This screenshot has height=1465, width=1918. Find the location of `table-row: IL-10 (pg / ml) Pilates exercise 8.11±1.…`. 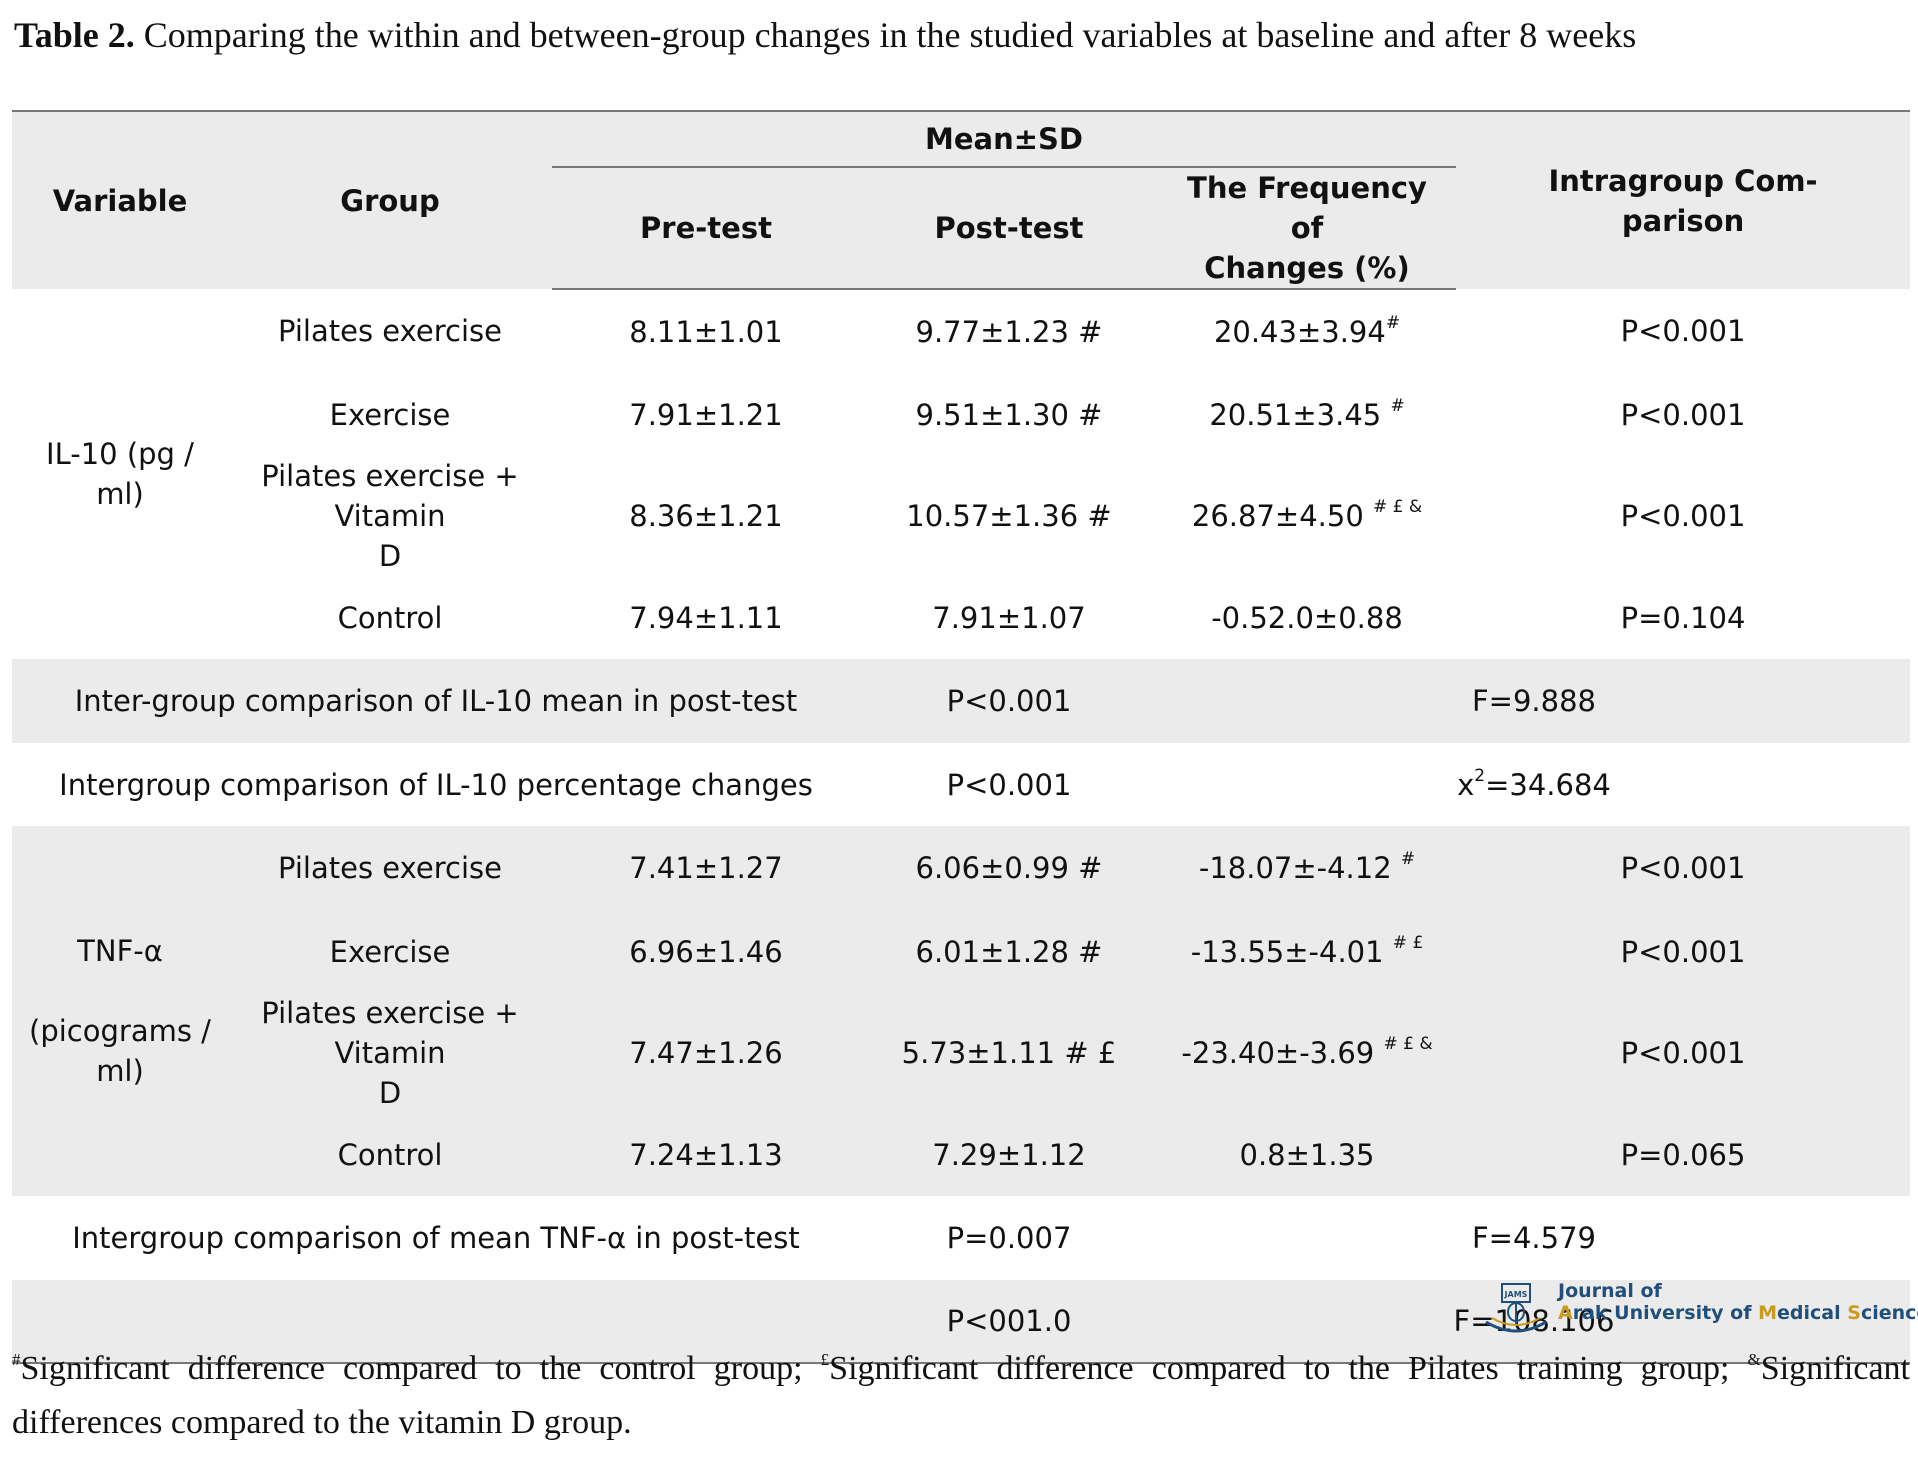

table-row: IL-10 (pg / ml) Pilates exercise 8.11±1.… is located at coordinates (961, 400).